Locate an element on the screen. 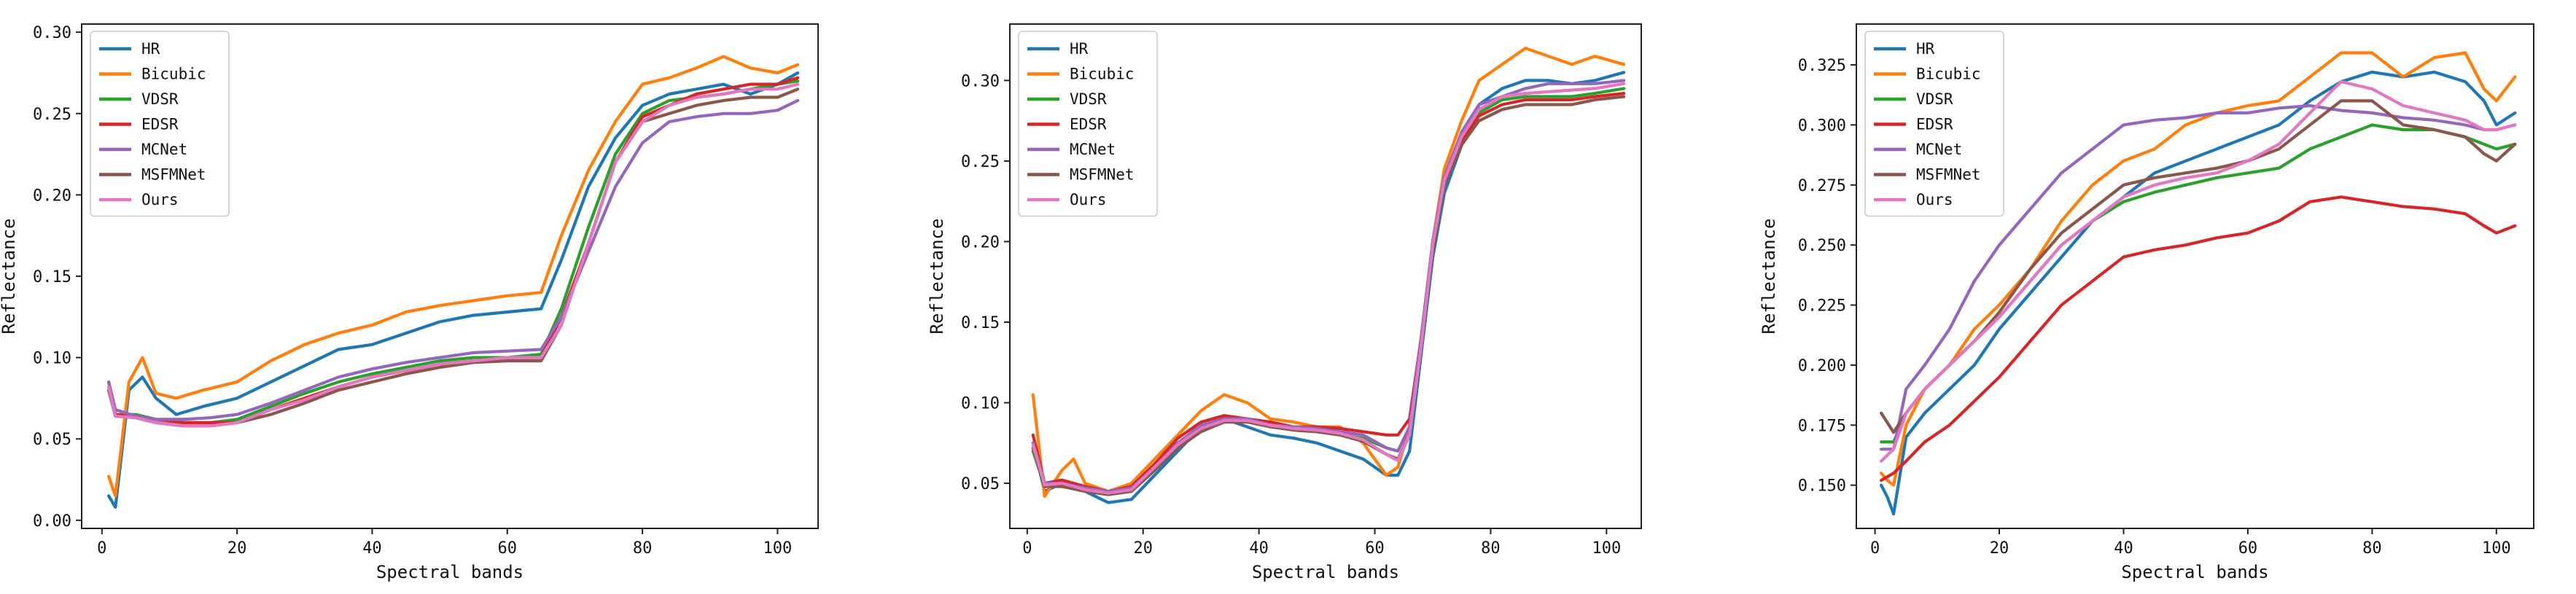 Image resolution: width=2576 pixels, height=594 pixels. y-tick-label: 0.225 is located at coordinates (1822, 306).